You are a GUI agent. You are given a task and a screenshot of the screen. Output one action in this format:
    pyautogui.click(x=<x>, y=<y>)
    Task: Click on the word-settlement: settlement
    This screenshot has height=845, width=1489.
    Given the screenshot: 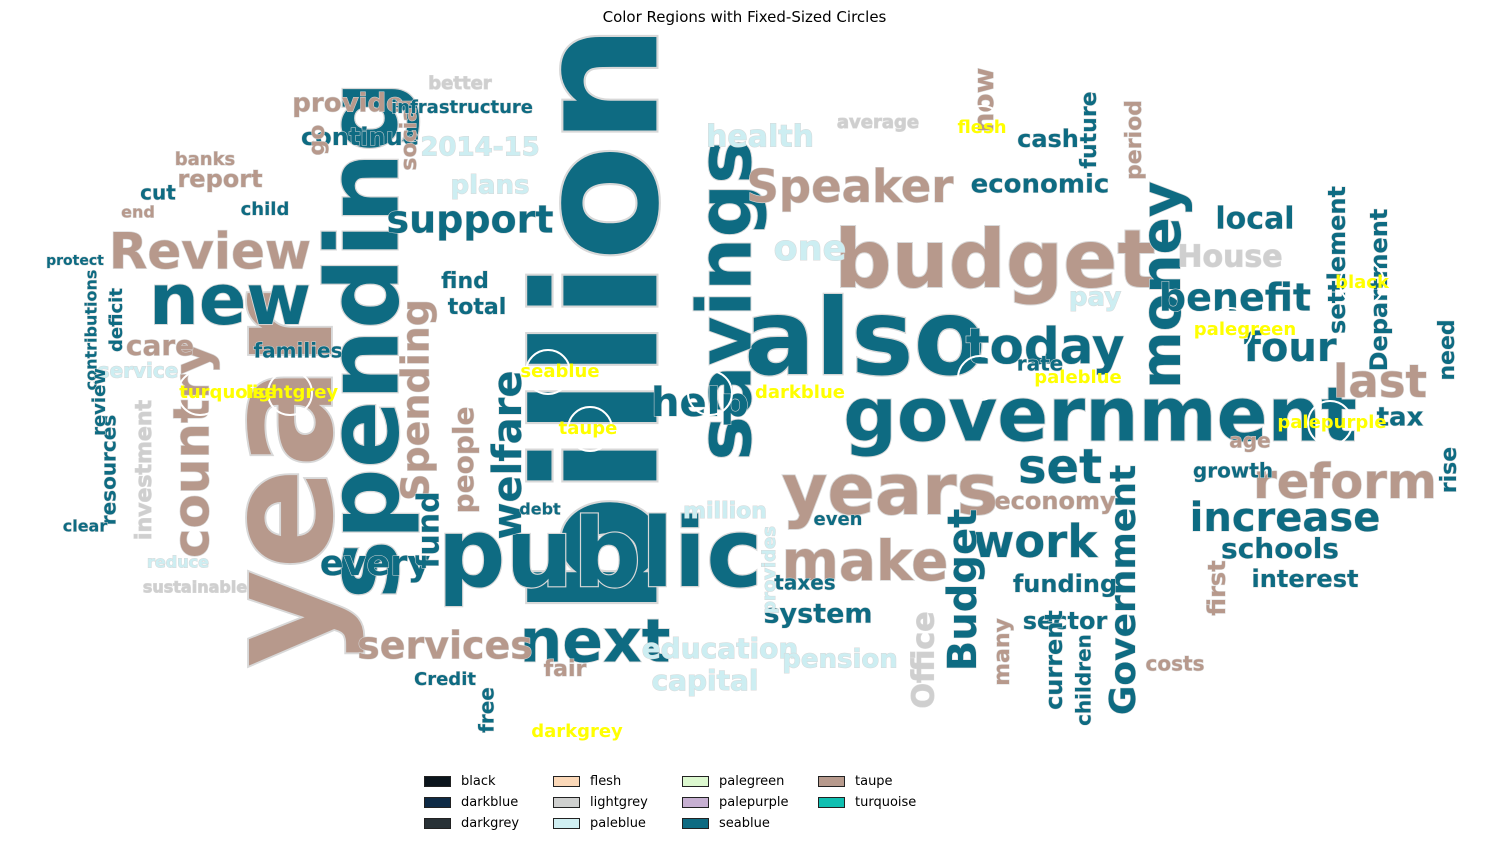 What is the action you would take?
    pyautogui.click(x=1337, y=260)
    